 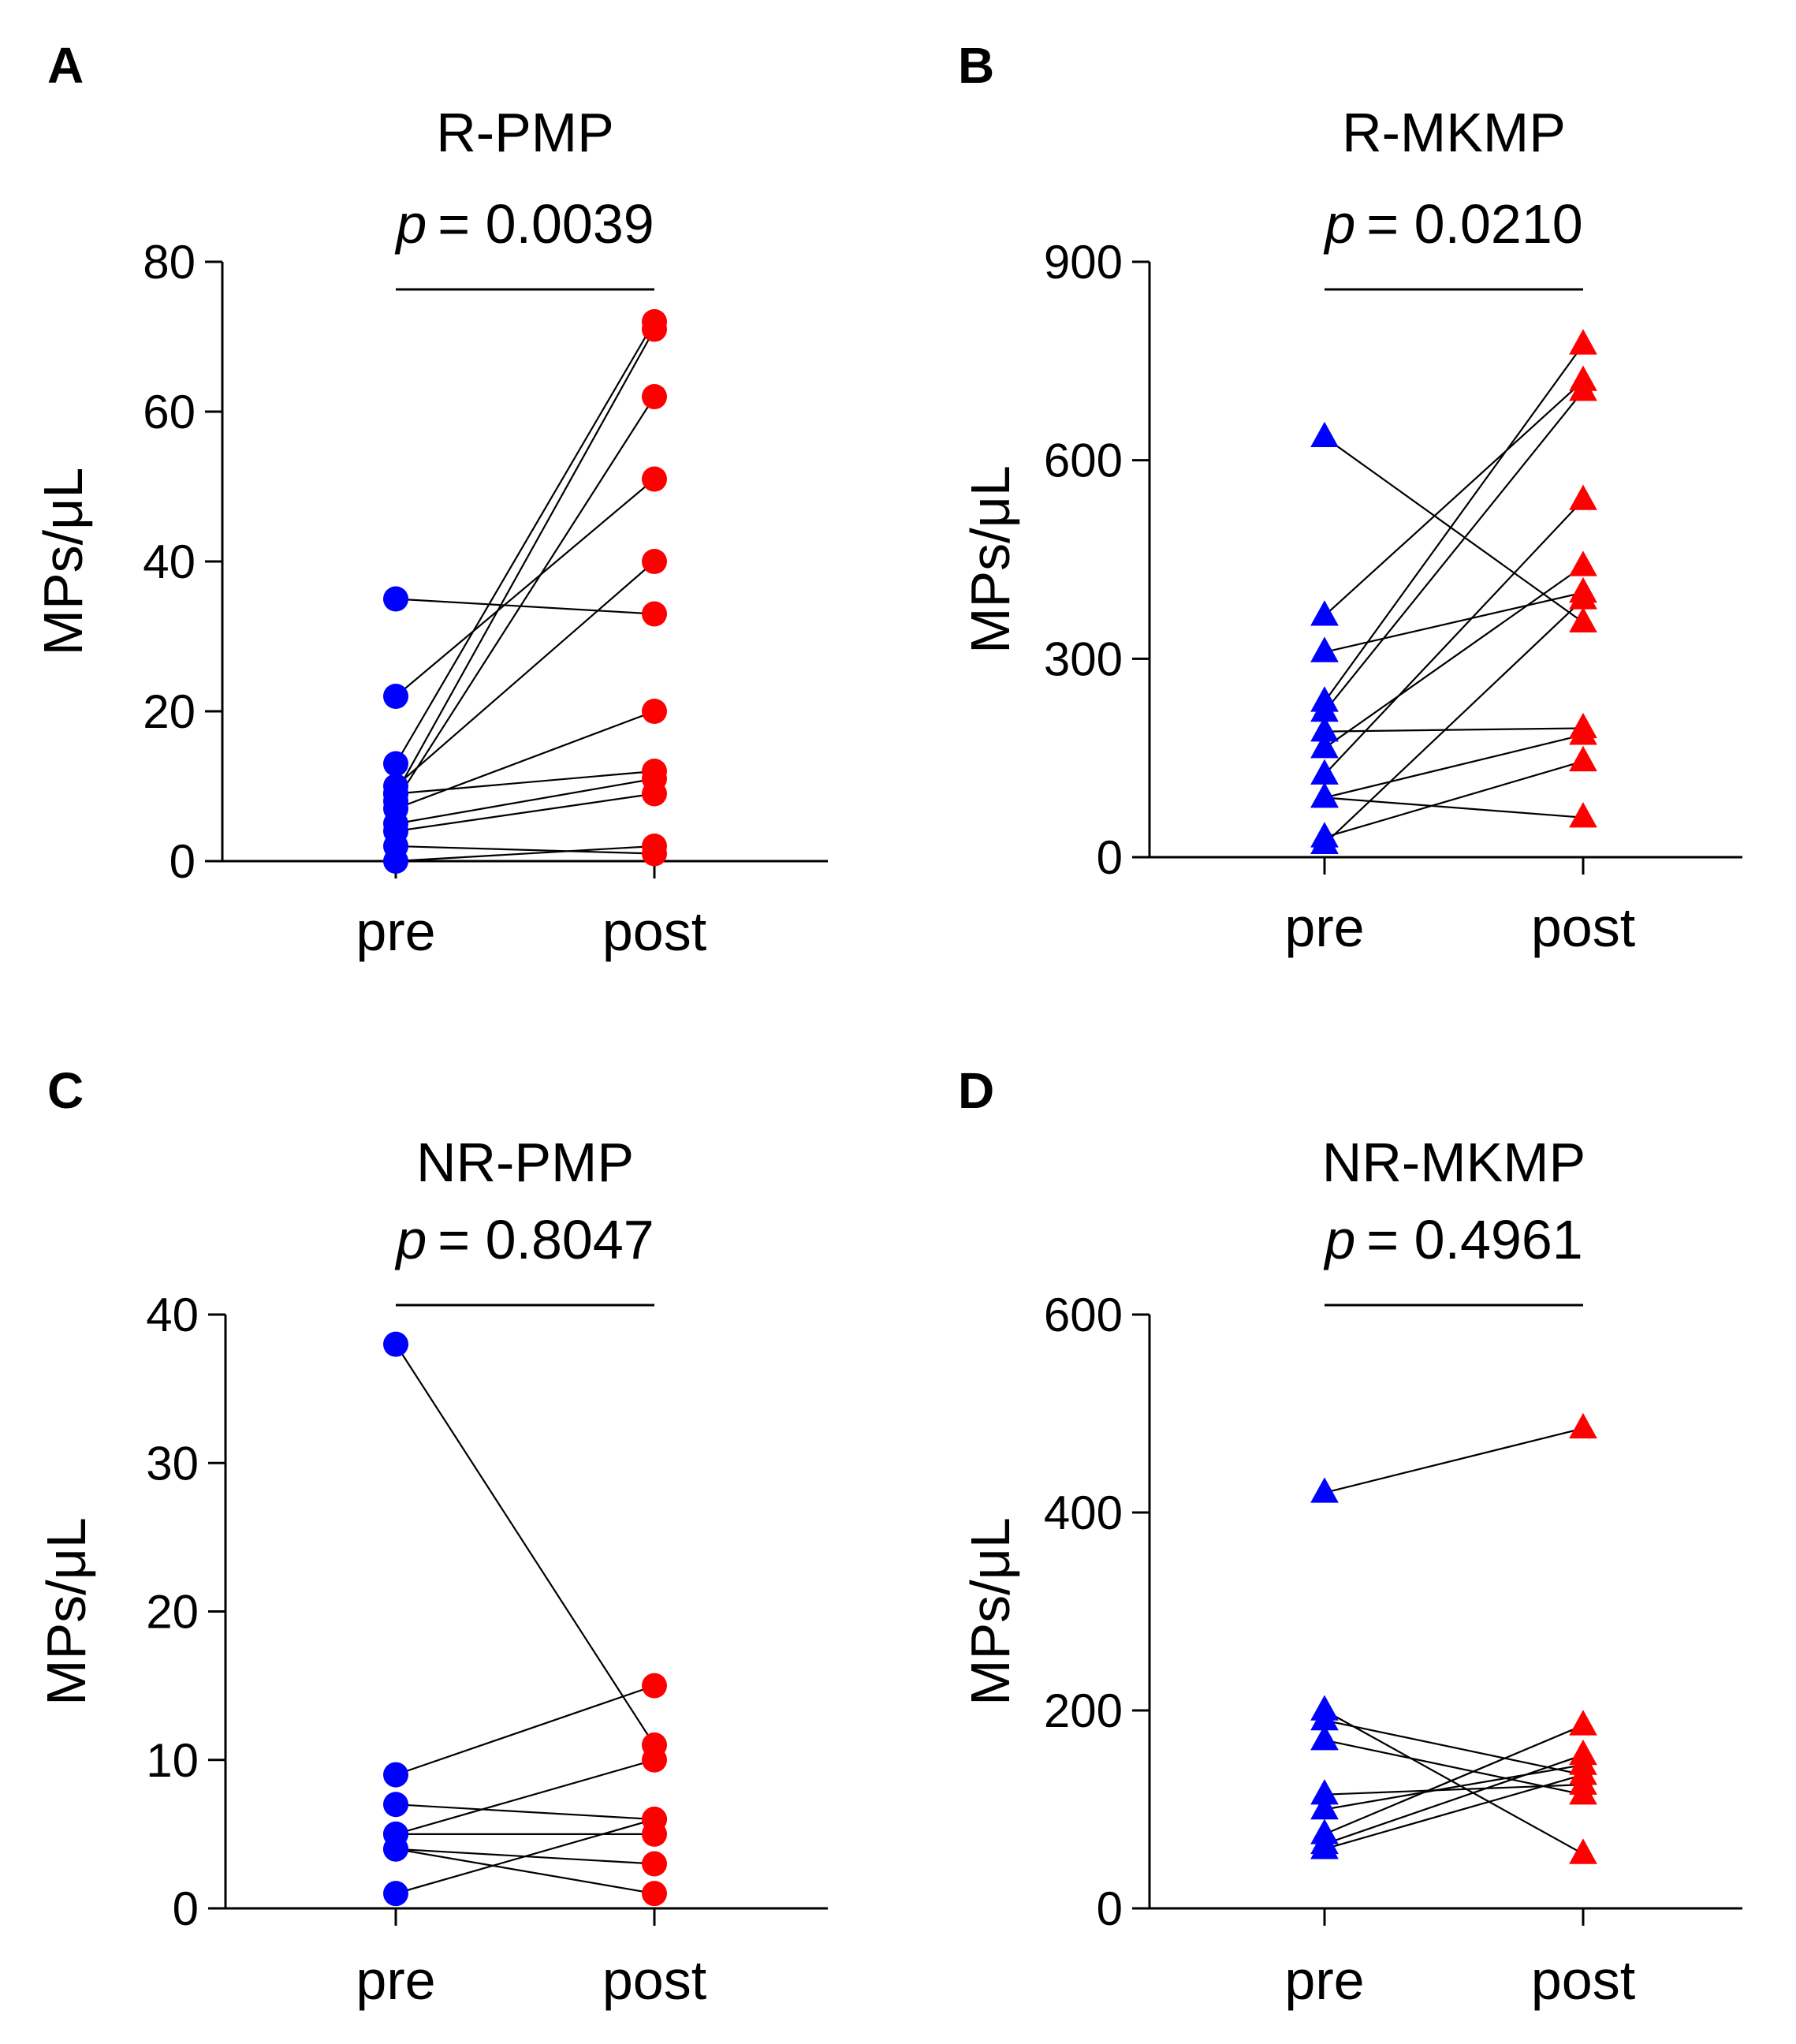 I want to click on p-value-label: p = 0.4961, so click(x=1452, y=1239).